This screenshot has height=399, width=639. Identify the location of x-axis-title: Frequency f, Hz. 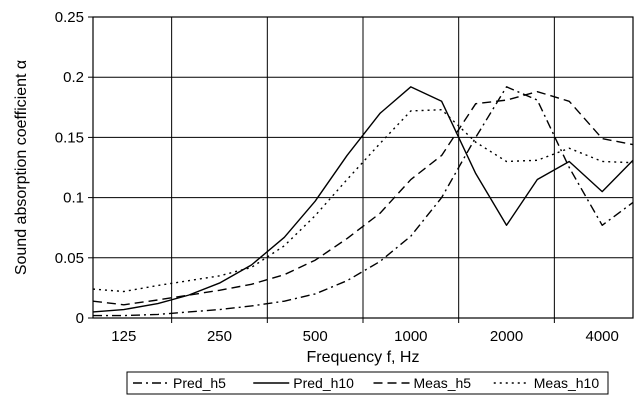
(363, 357).